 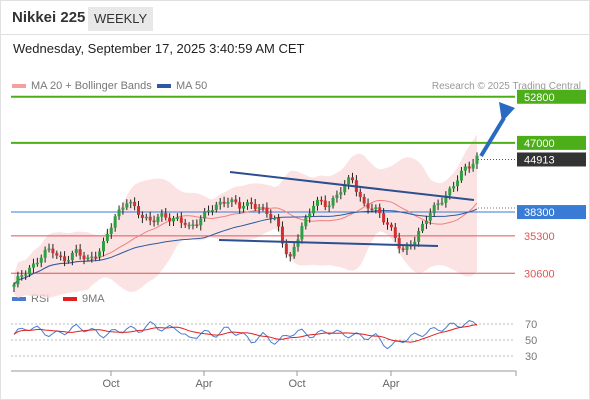 I want to click on level-label-35300: 35300, so click(x=539, y=237).